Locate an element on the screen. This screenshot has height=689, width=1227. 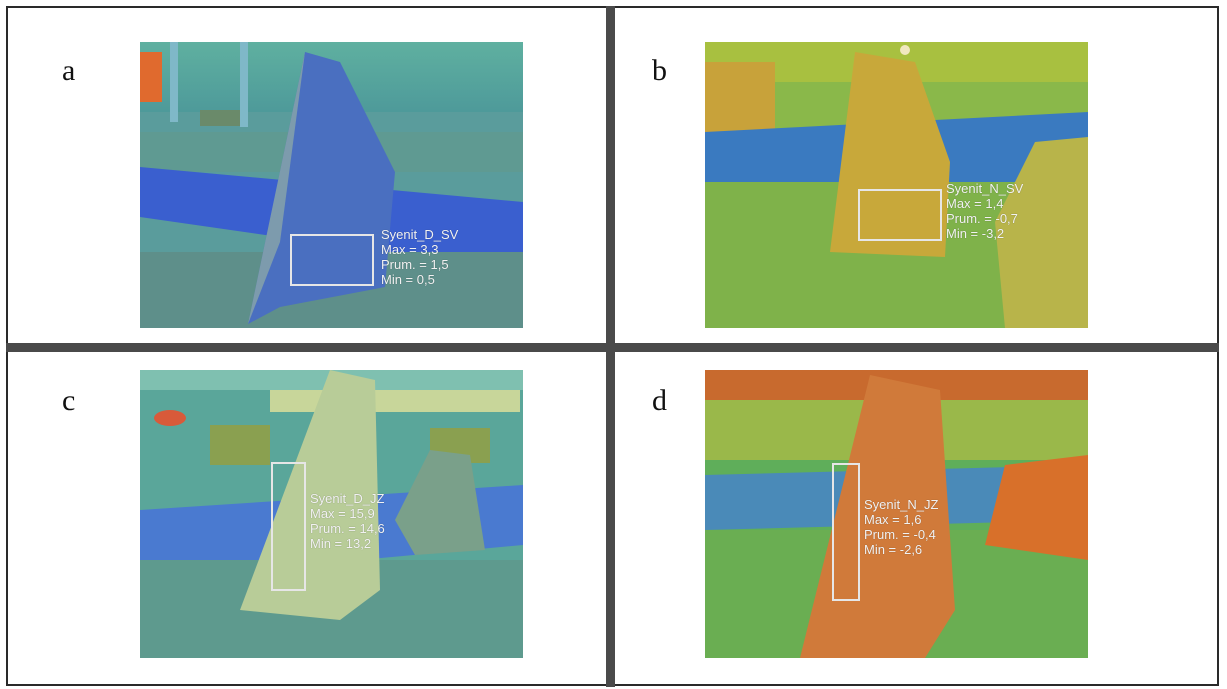
thermal-image-c is located at coordinates (331, 514).